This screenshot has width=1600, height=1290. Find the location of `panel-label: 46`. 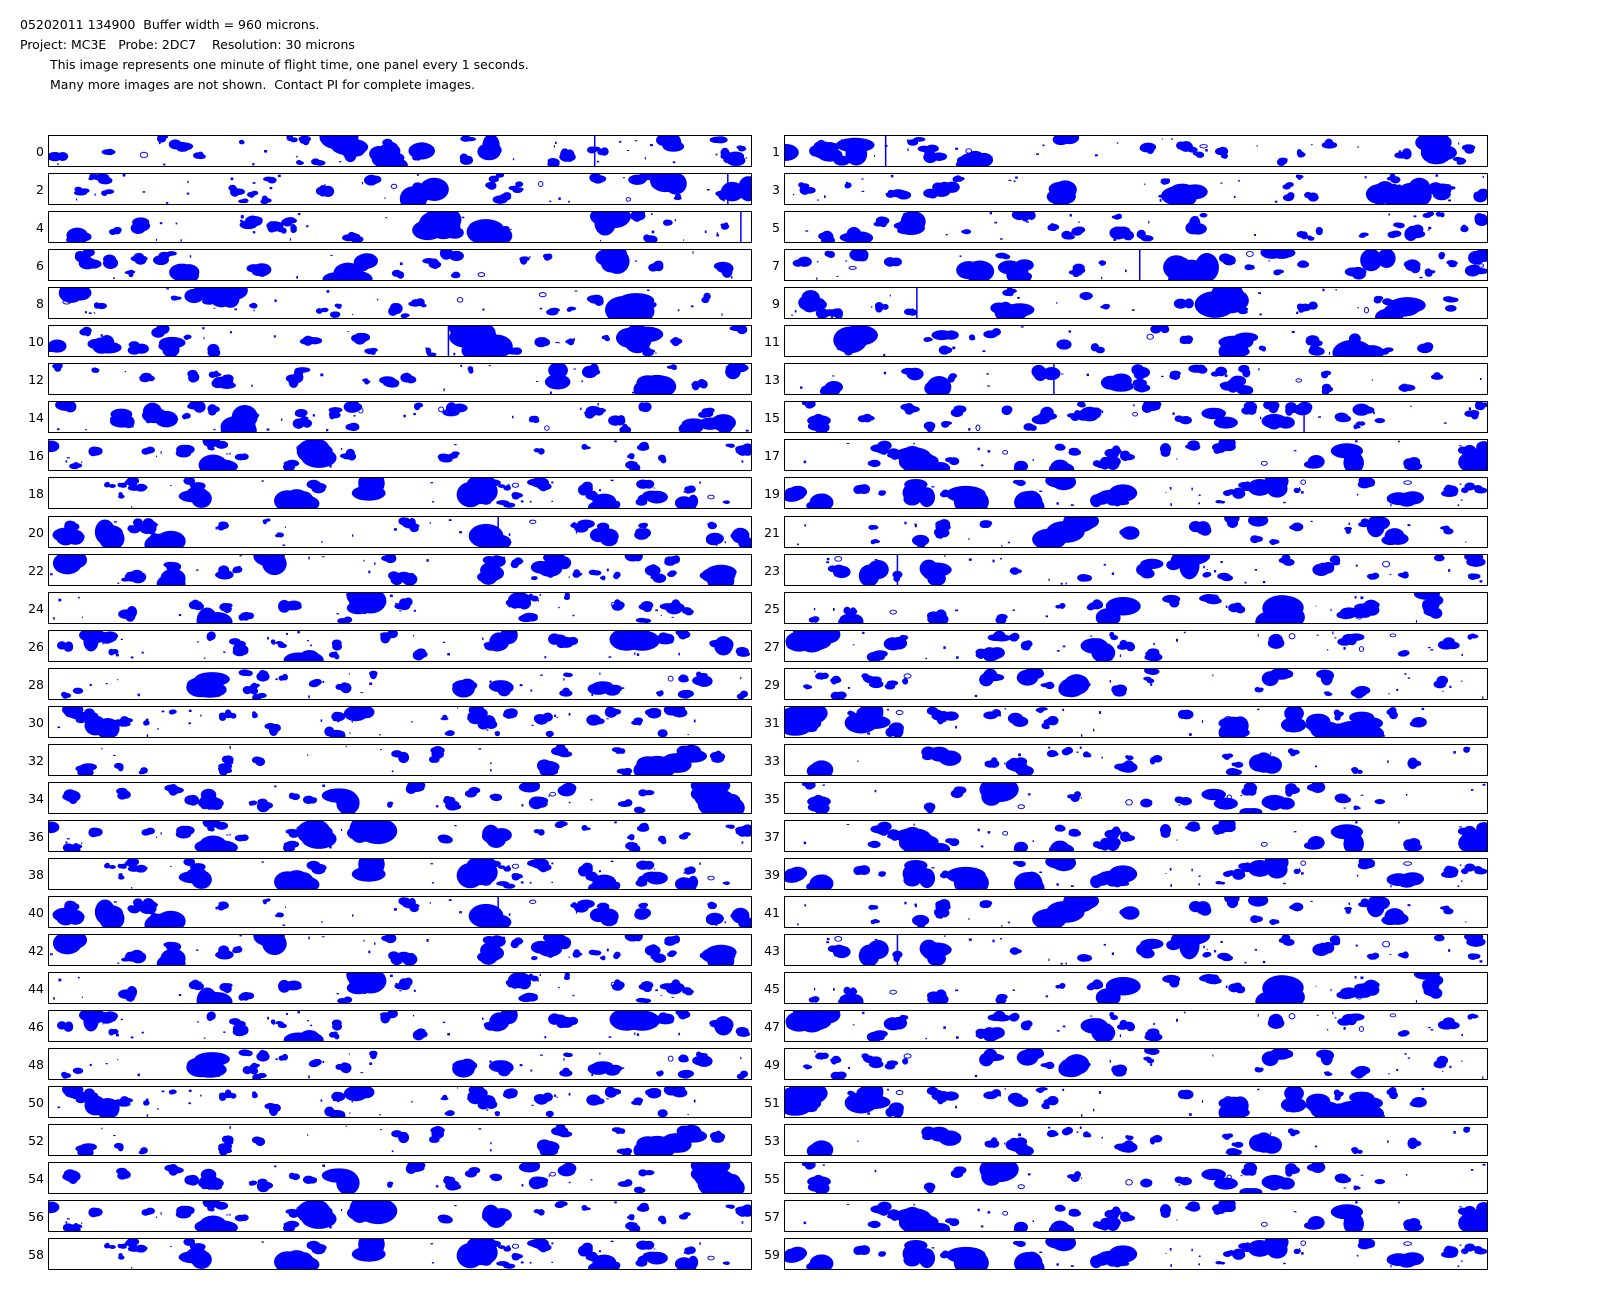

panel-label: 46 is located at coordinates (36, 1027).